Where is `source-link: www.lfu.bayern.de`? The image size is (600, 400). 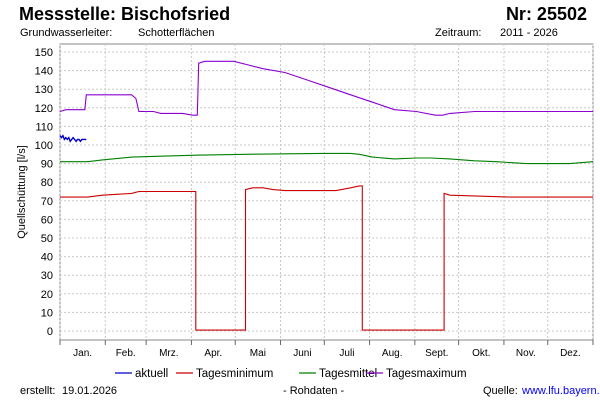
source-link: www.lfu.bayern.de is located at coordinates (561, 391).